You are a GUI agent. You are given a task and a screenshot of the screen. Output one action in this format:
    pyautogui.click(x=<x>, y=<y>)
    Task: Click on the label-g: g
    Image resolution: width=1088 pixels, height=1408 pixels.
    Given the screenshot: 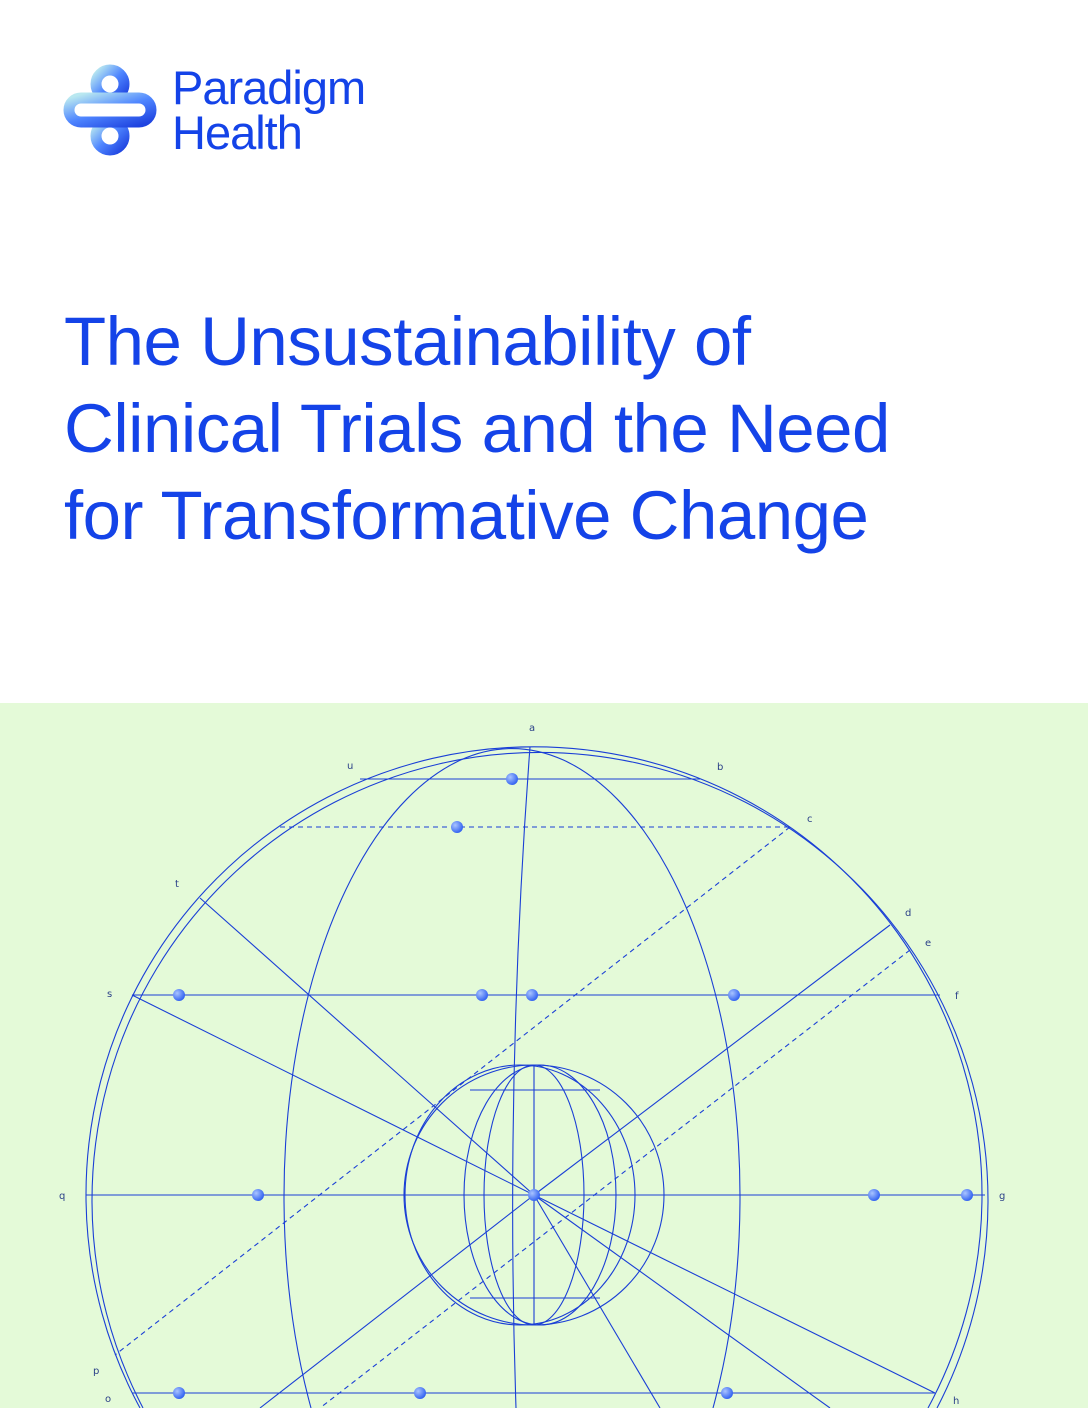 What is the action you would take?
    pyautogui.click(x=1002, y=1196)
    